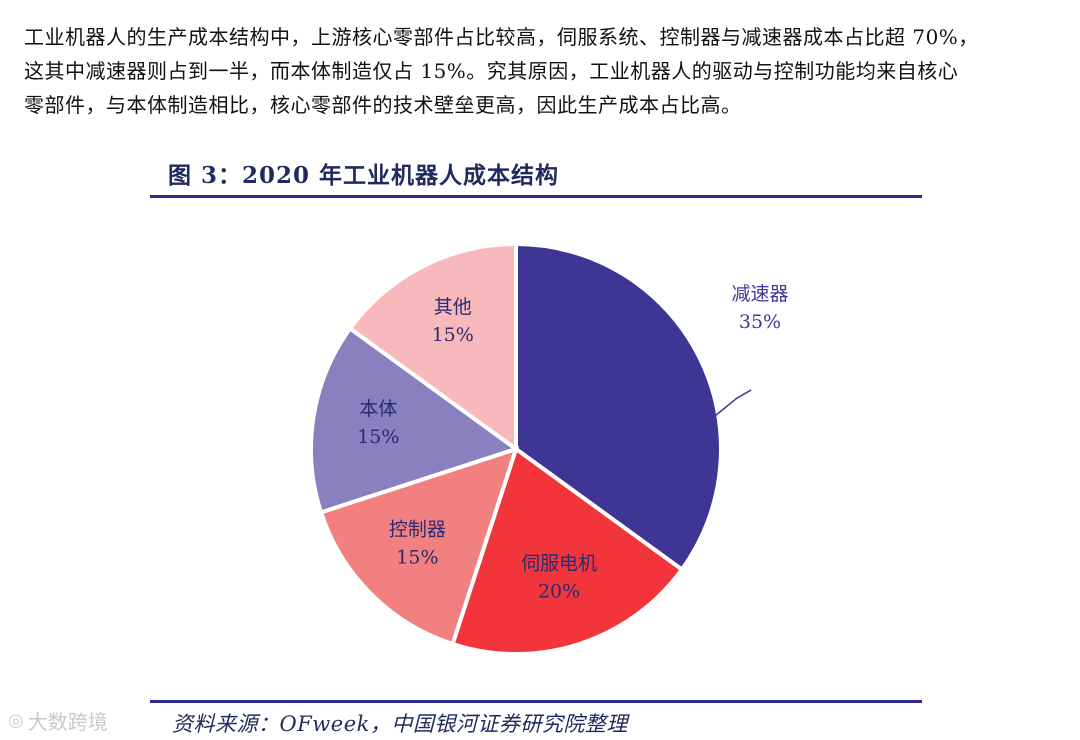 Image resolution: width=1080 pixels, height=740 pixels. Describe the element at coordinates (16, 720) in the screenshot. I see `logo-icon: ◎` at that location.